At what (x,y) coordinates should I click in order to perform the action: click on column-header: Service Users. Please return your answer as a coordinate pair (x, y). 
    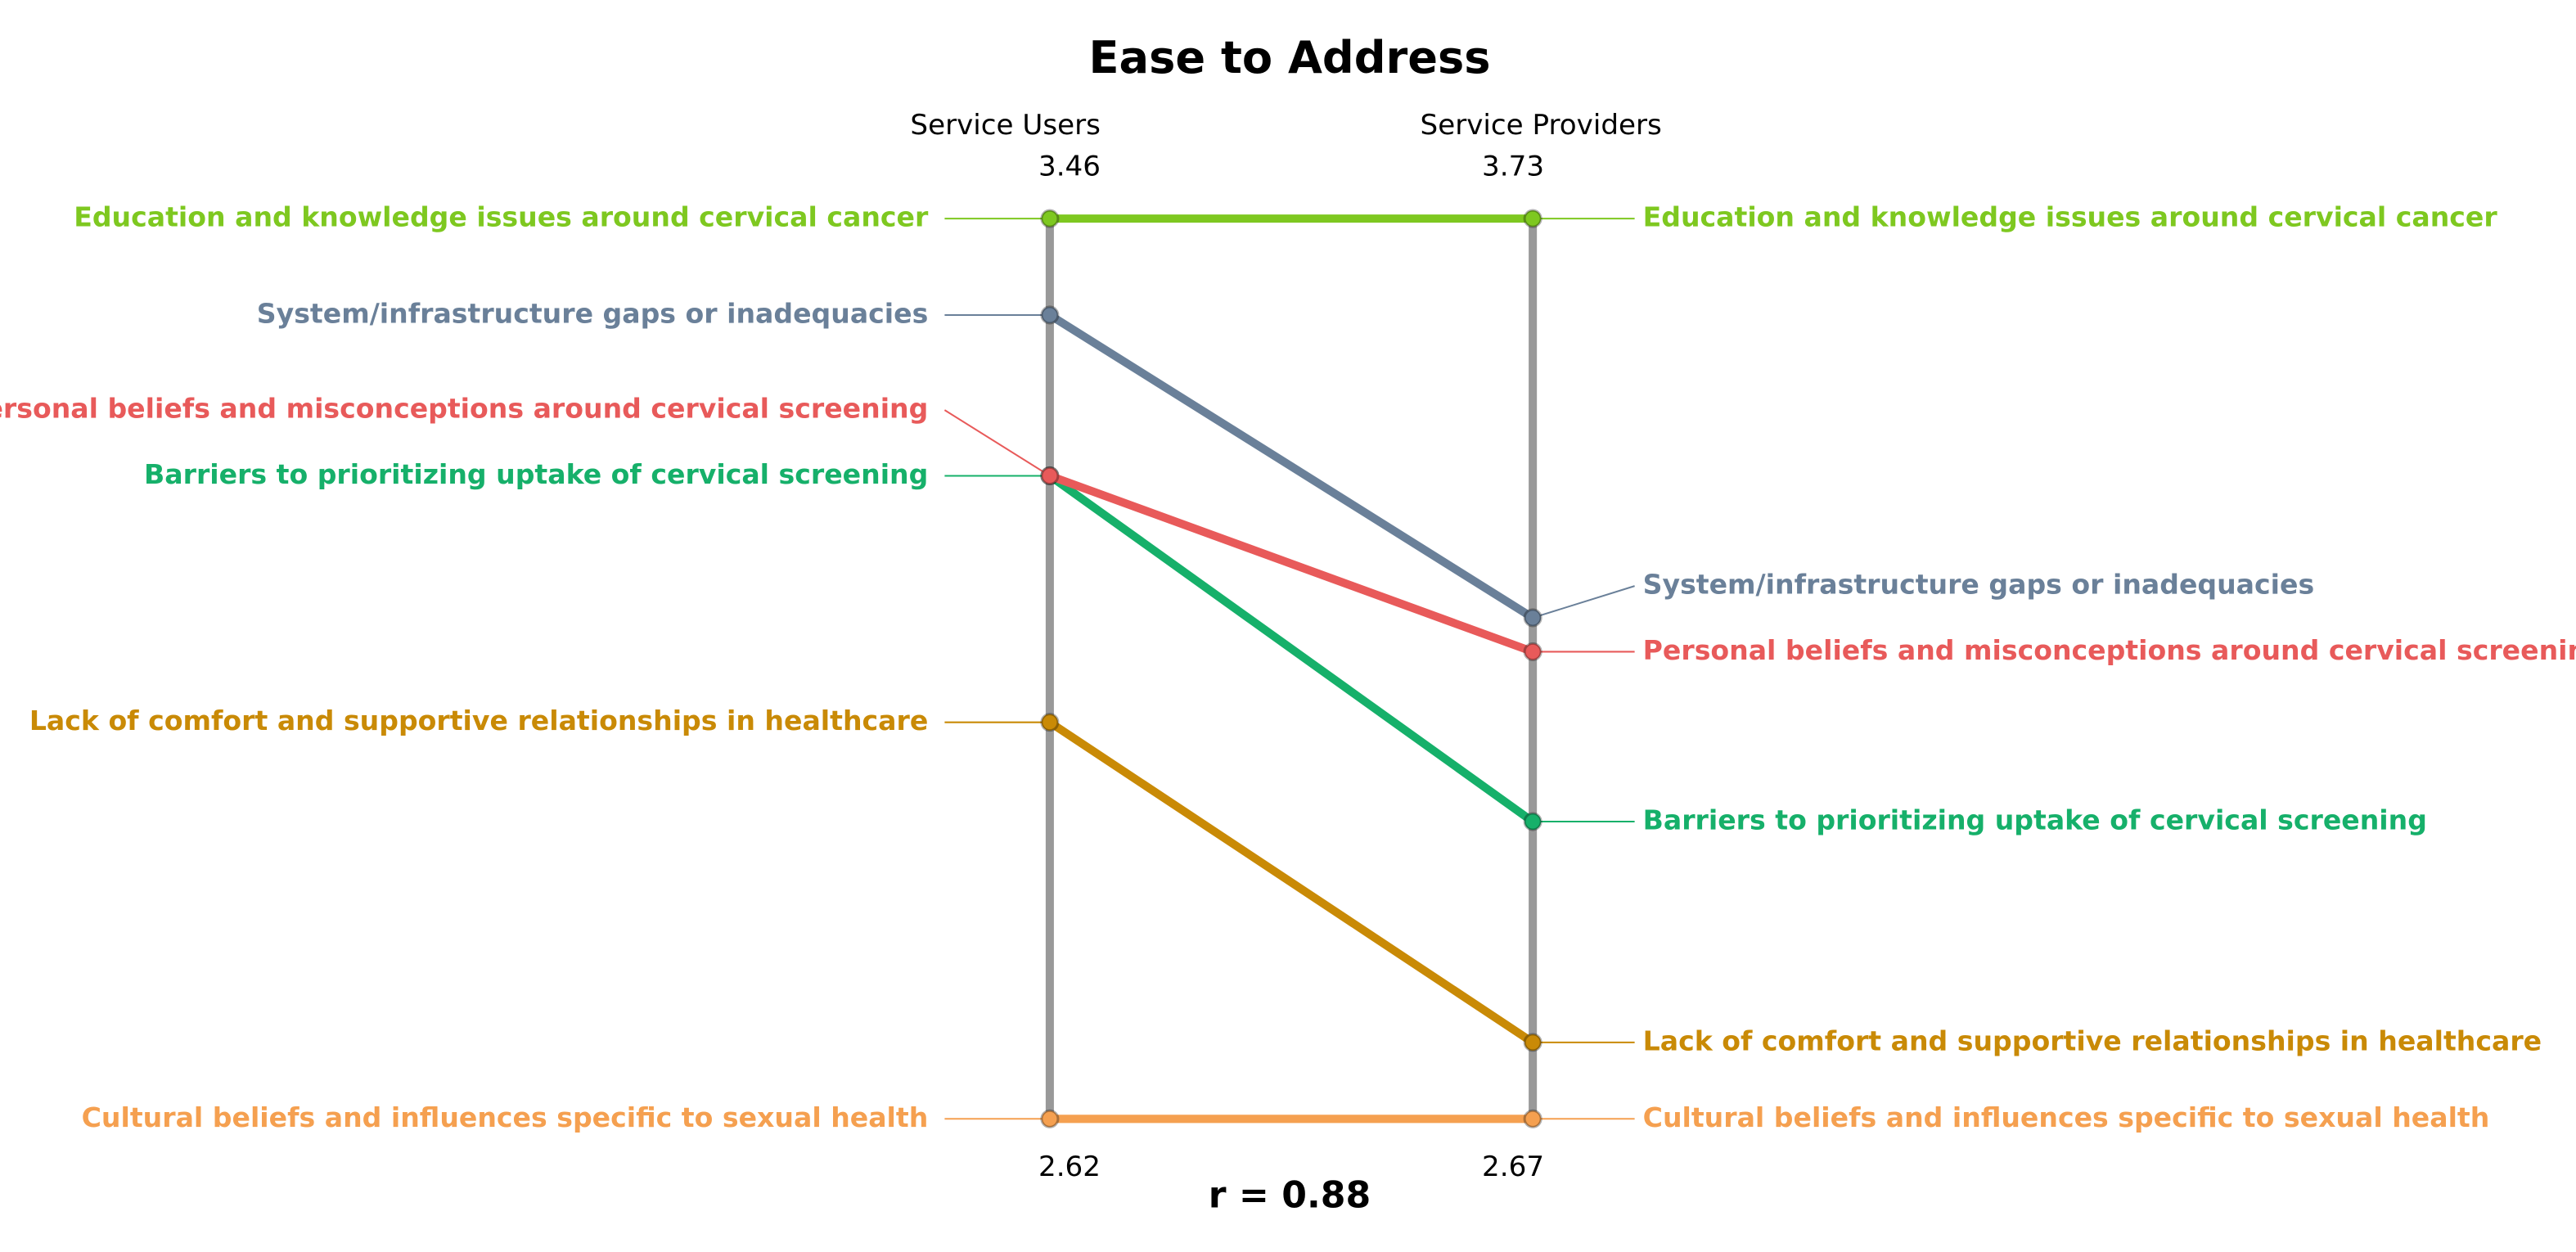
    Looking at the image, I should click on (1006, 125).